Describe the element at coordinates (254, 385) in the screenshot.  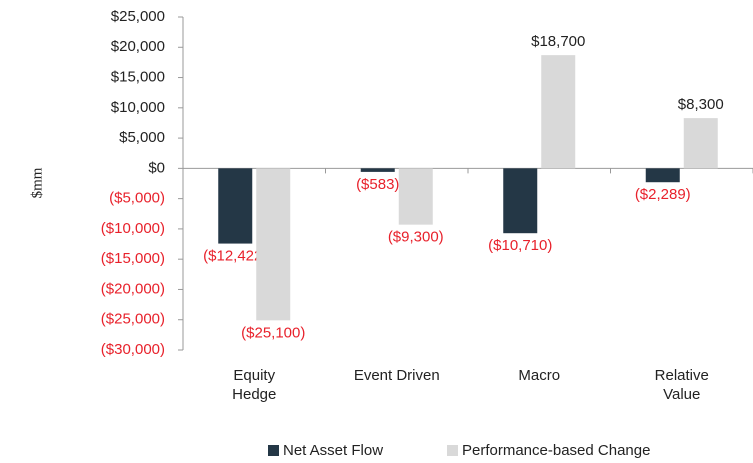
I see `x-tick-label: Equity Hedge` at that location.